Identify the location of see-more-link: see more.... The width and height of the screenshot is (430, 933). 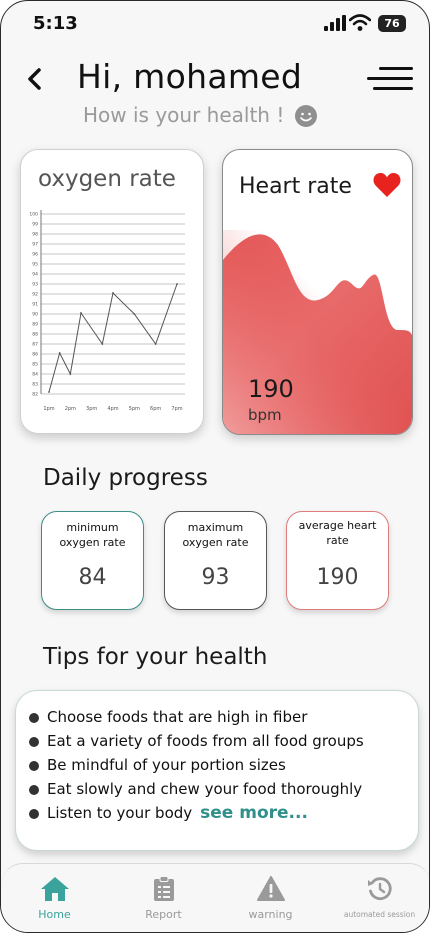
(254, 813).